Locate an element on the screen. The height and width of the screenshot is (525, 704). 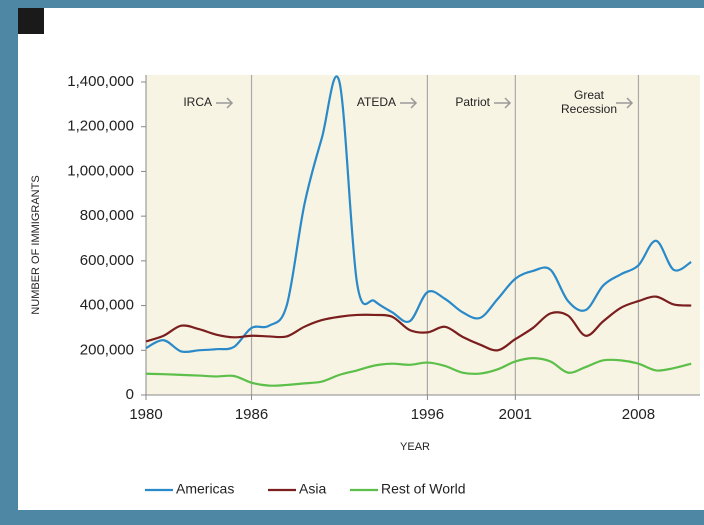
y-axis-label: NUMBER OF IMMIGRANTS is located at coordinates (36, 244).